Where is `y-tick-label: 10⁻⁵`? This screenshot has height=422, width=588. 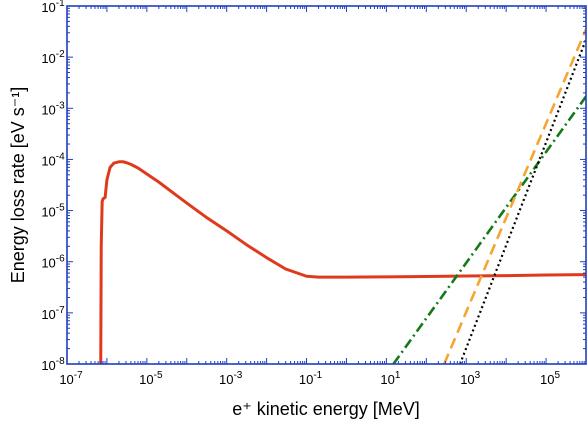 y-tick-label: 10⁻⁵ is located at coordinates (53, 211).